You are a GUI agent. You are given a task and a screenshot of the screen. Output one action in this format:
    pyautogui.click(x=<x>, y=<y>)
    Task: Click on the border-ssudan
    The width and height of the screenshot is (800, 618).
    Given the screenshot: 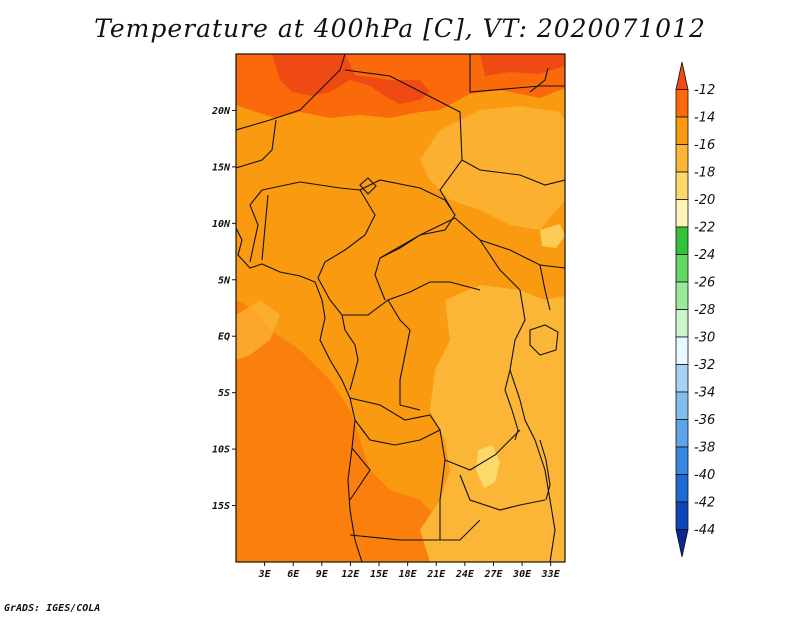 What is the action you would take?
    pyautogui.click(x=522, y=254)
    